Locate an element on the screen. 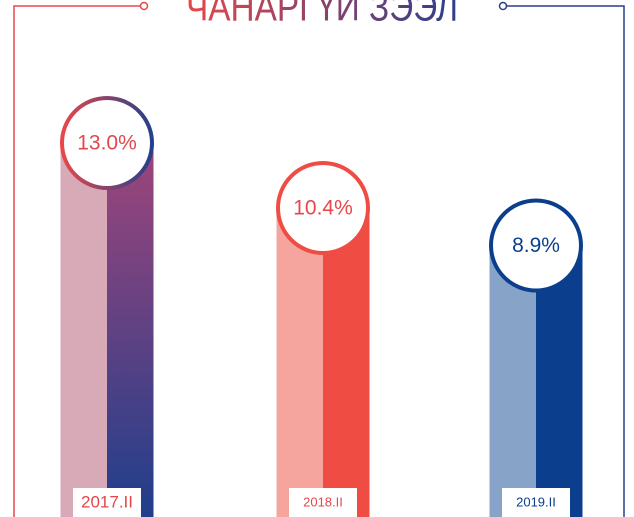 The width and height of the screenshot is (634, 517). x-tick-label: 2019.II is located at coordinates (536, 501).